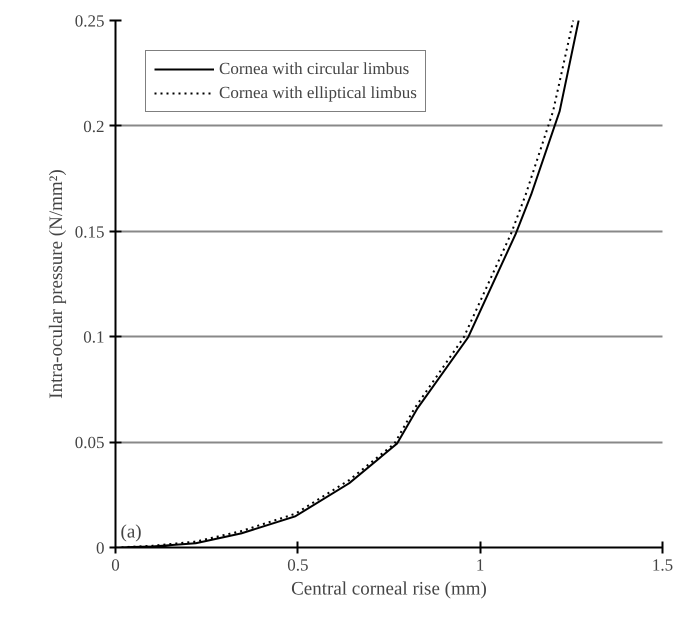 The height and width of the screenshot is (642, 682). What do you see at coordinates (314, 69) in the screenshot?
I see `legend-label: Cornea with circular limbus` at bounding box center [314, 69].